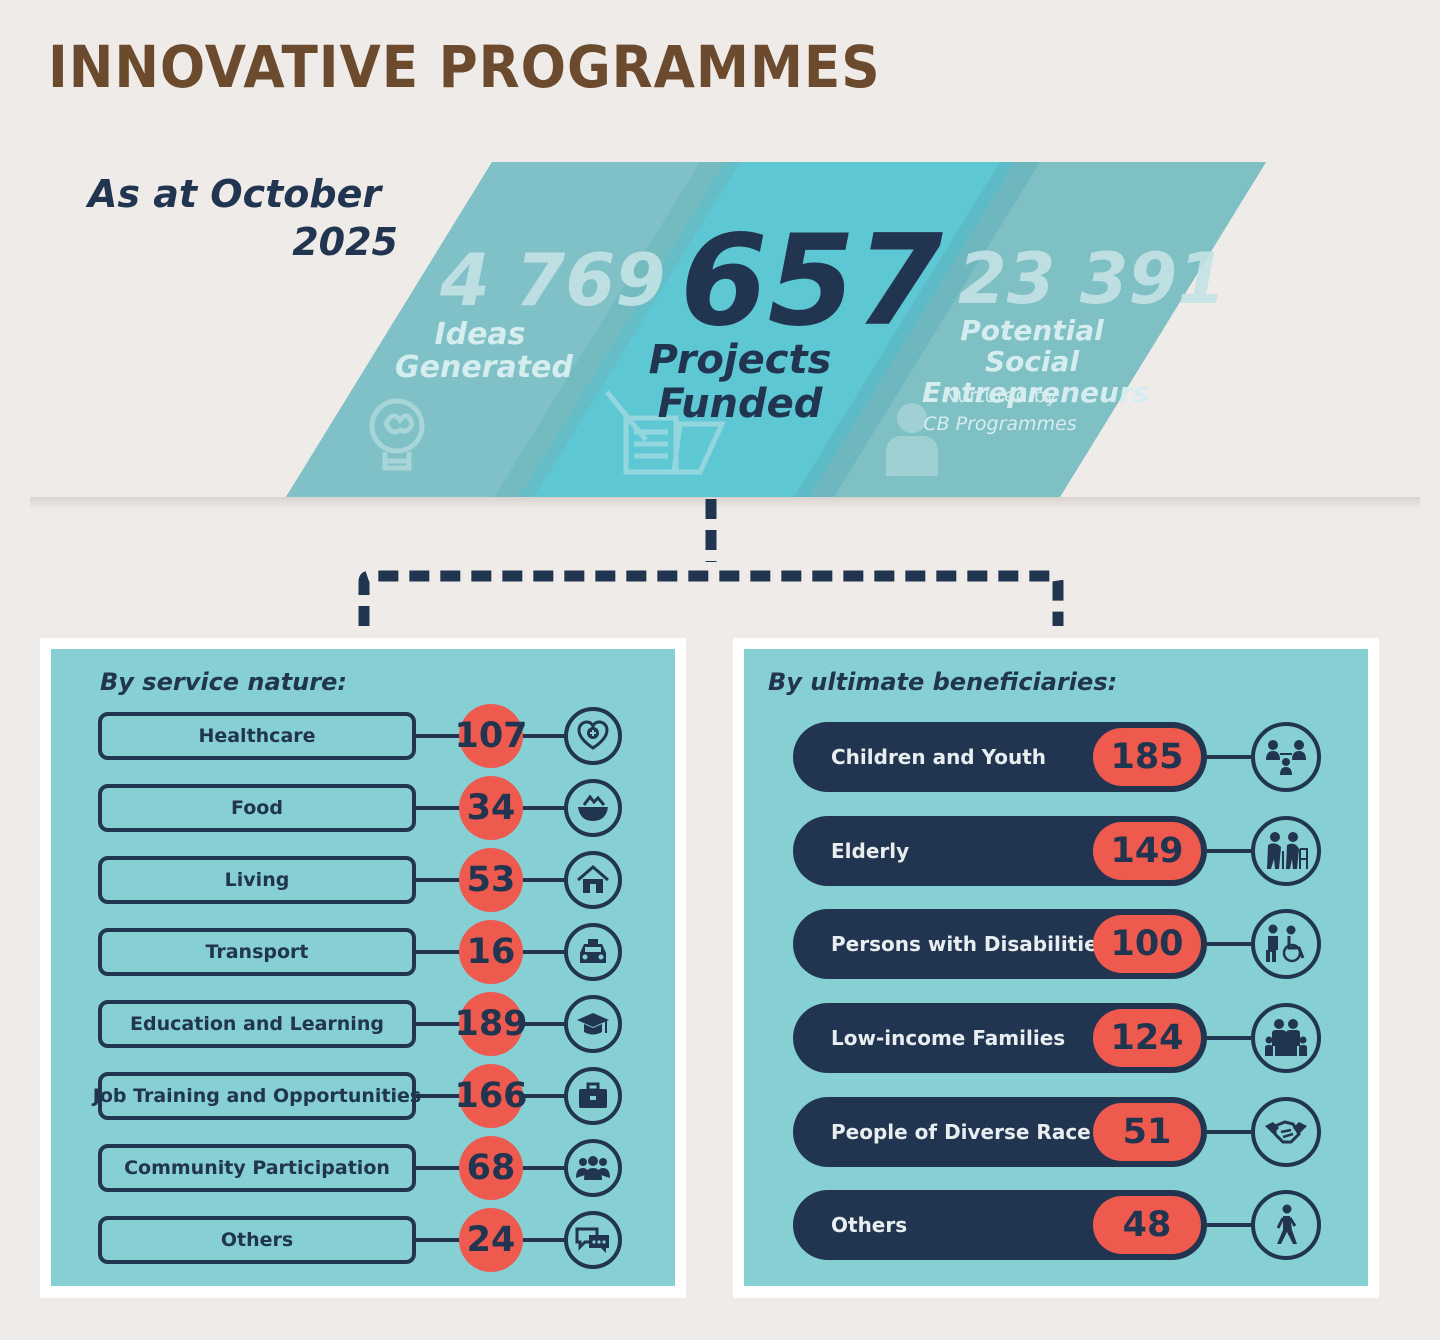 This screenshot has width=1440, height=1340. I want to click on heart-plus-icon, so click(593, 736).